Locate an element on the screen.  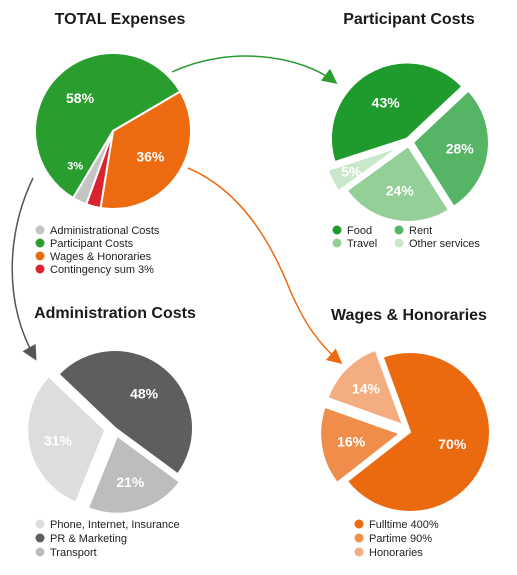
admin-chart-title: Administration Costs is located at coordinates (115, 313).